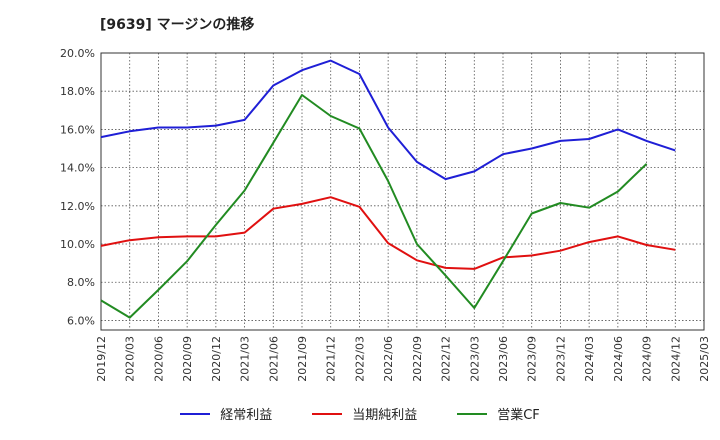 The height and width of the screenshot is (440, 720). What do you see at coordinates (273, 359) in the screenshot?
I see `x-tick-label: 2021/06` at bounding box center [273, 359].